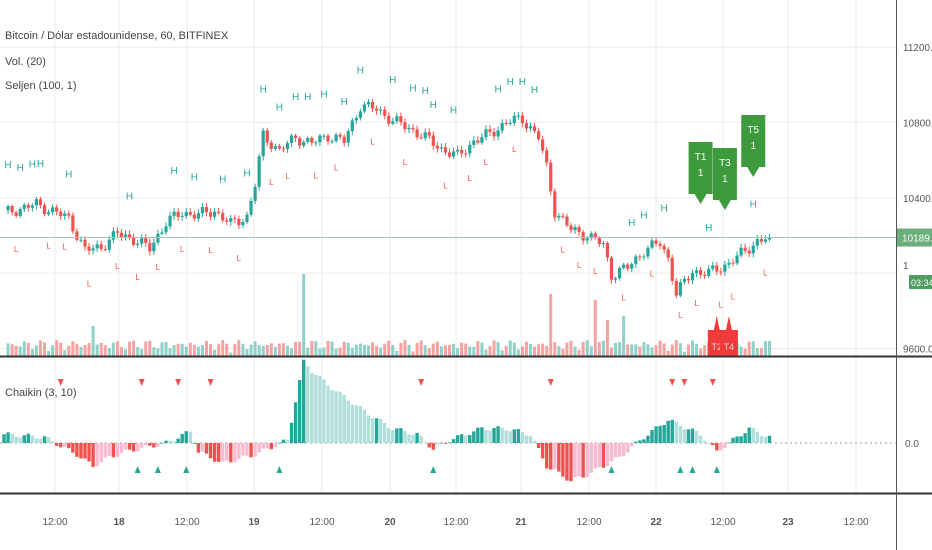 The image size is (932, 550). What do you see at coordinates (914, 237) in the screenshot?
I see `last-price-badge` at bounding box center [914, 237].